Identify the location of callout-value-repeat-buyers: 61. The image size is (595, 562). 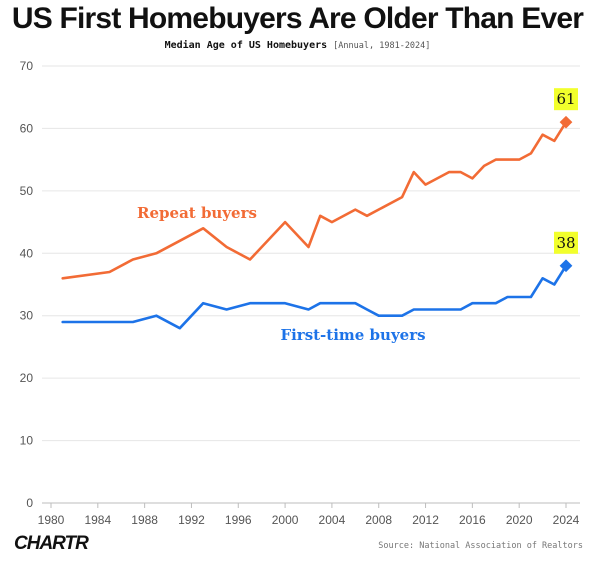
(565, 99).